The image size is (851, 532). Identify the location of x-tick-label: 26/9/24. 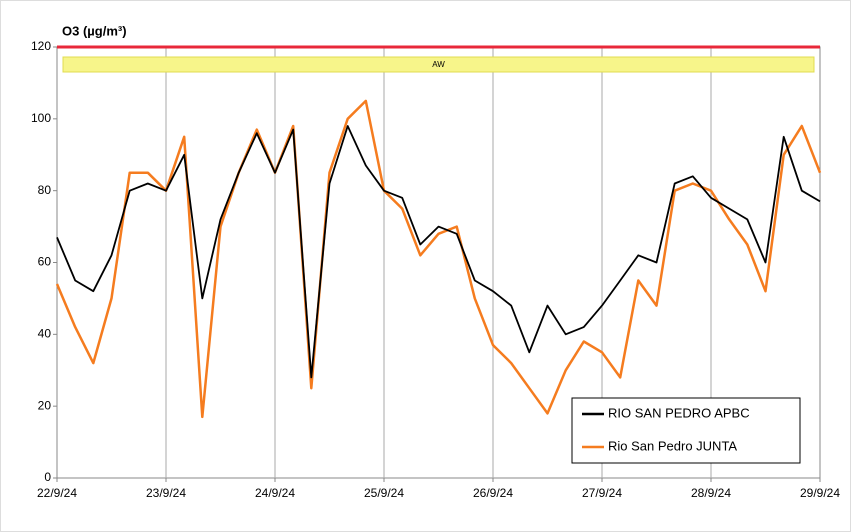
(493, 493).